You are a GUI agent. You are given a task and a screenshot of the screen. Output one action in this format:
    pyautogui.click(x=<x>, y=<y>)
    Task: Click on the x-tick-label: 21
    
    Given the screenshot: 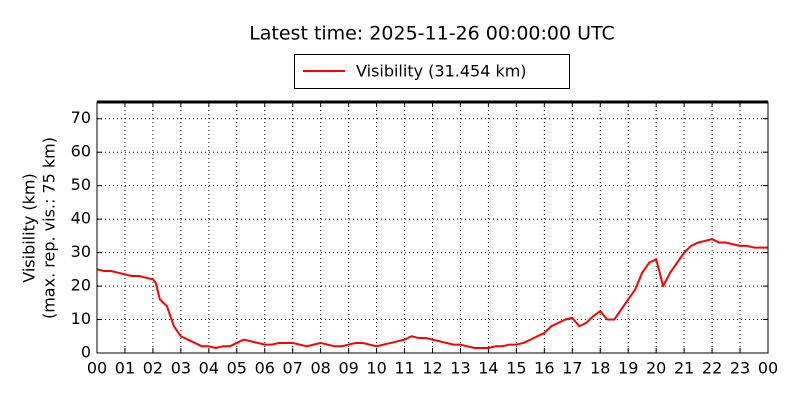 What is the action you would take?
    pyautogui.click(x=684, y=368)
    